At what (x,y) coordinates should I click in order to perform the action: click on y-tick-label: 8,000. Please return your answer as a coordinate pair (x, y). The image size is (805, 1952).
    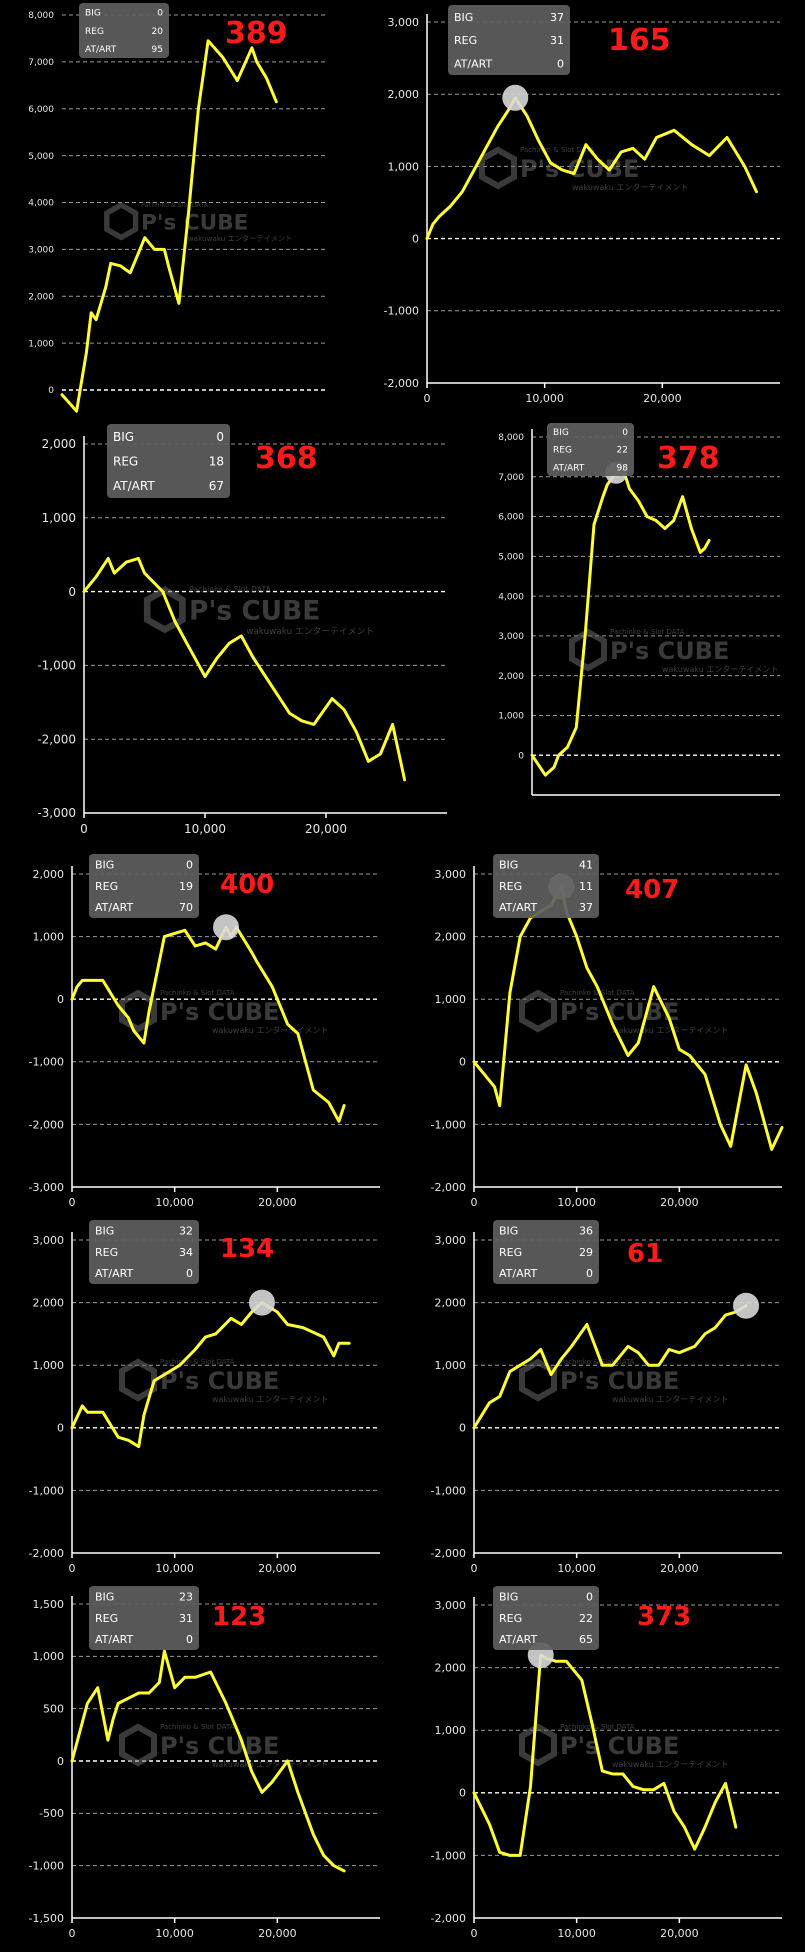
    Looking at the image, I should click on (41, 16).